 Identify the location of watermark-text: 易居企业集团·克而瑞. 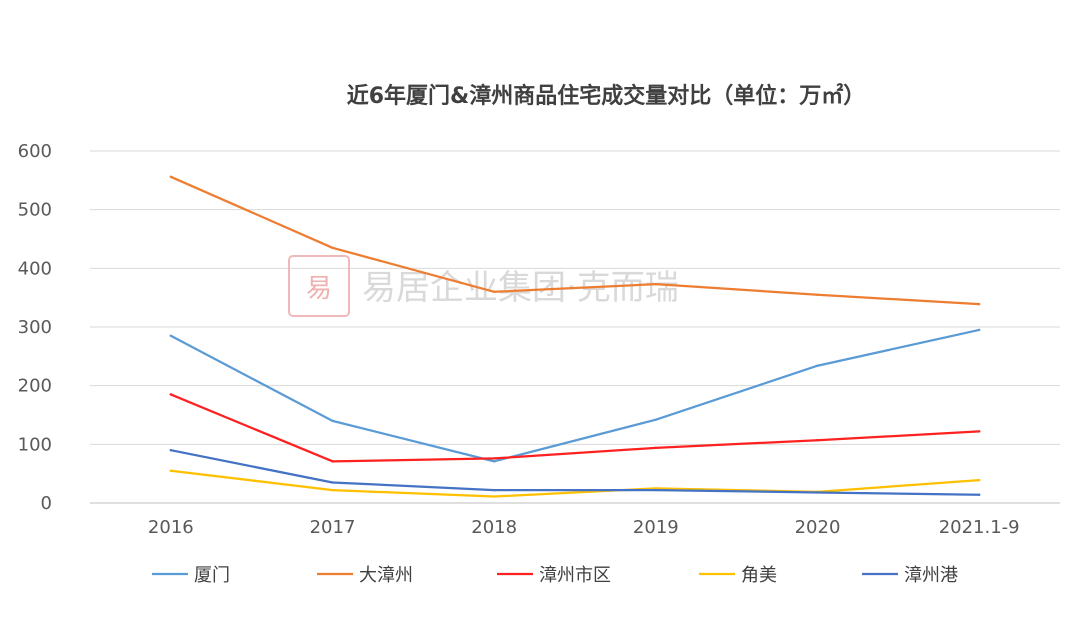
(520, 288).